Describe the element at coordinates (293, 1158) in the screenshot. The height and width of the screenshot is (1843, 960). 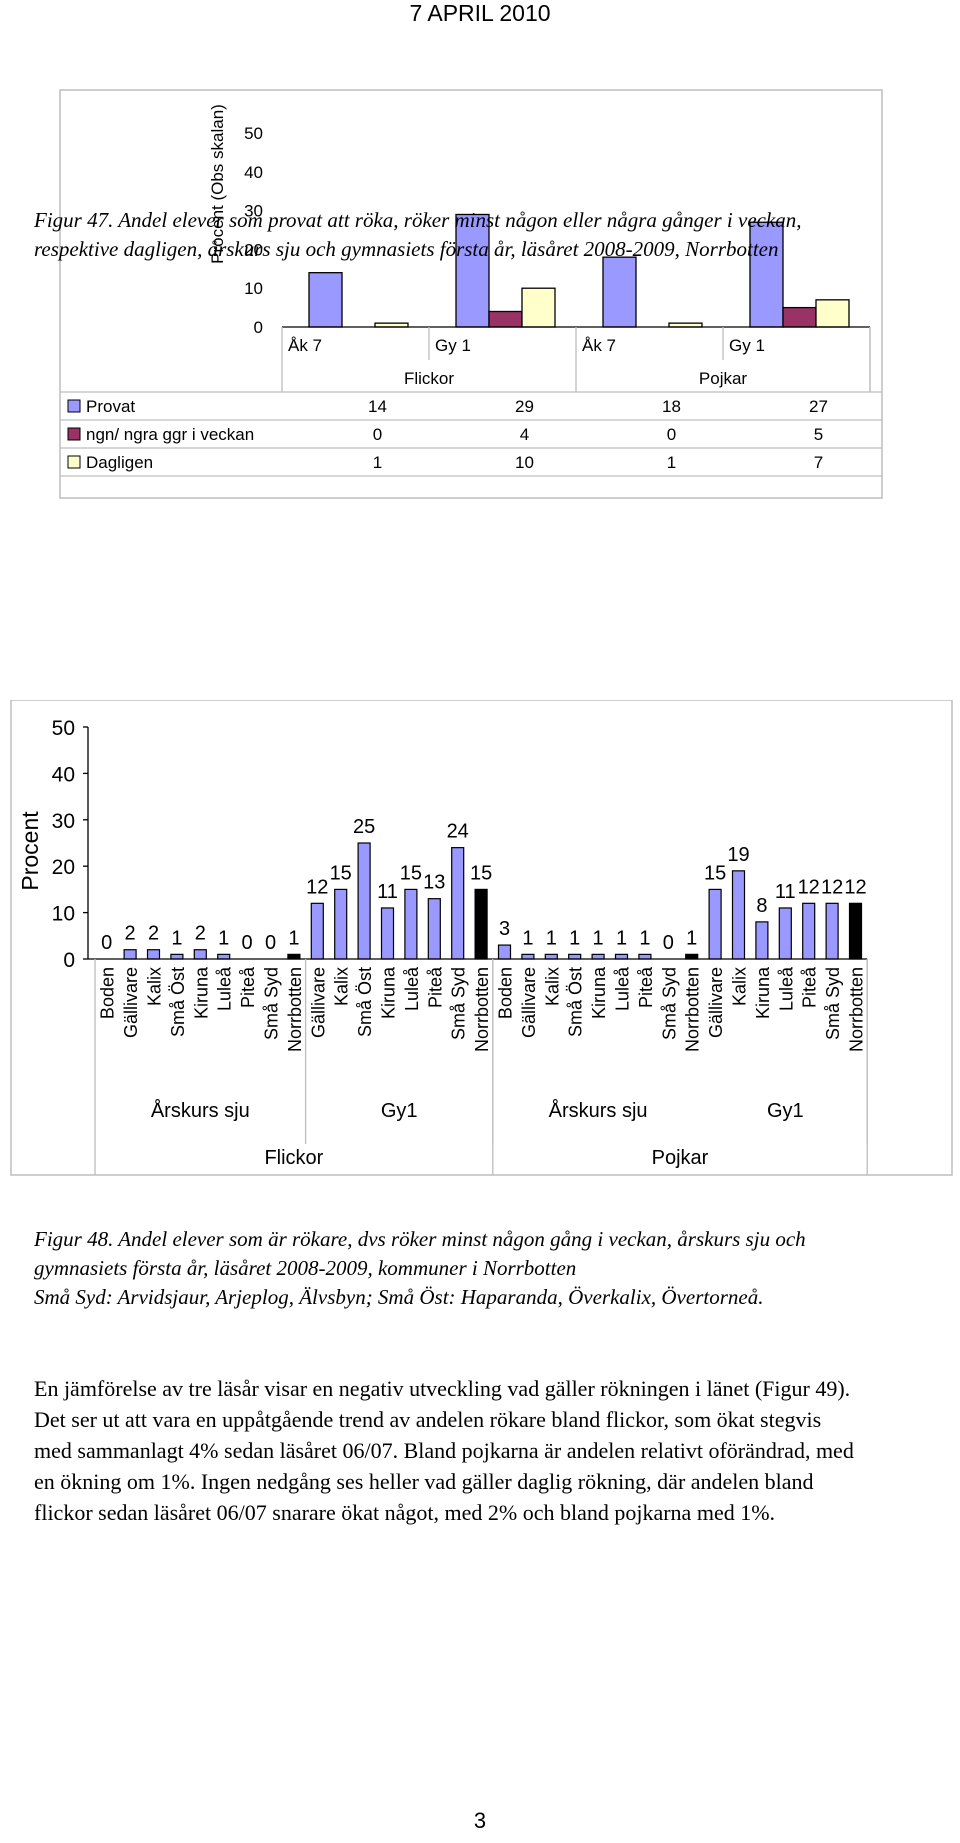
I see `figure-48-group-label: Flickor` at that location.